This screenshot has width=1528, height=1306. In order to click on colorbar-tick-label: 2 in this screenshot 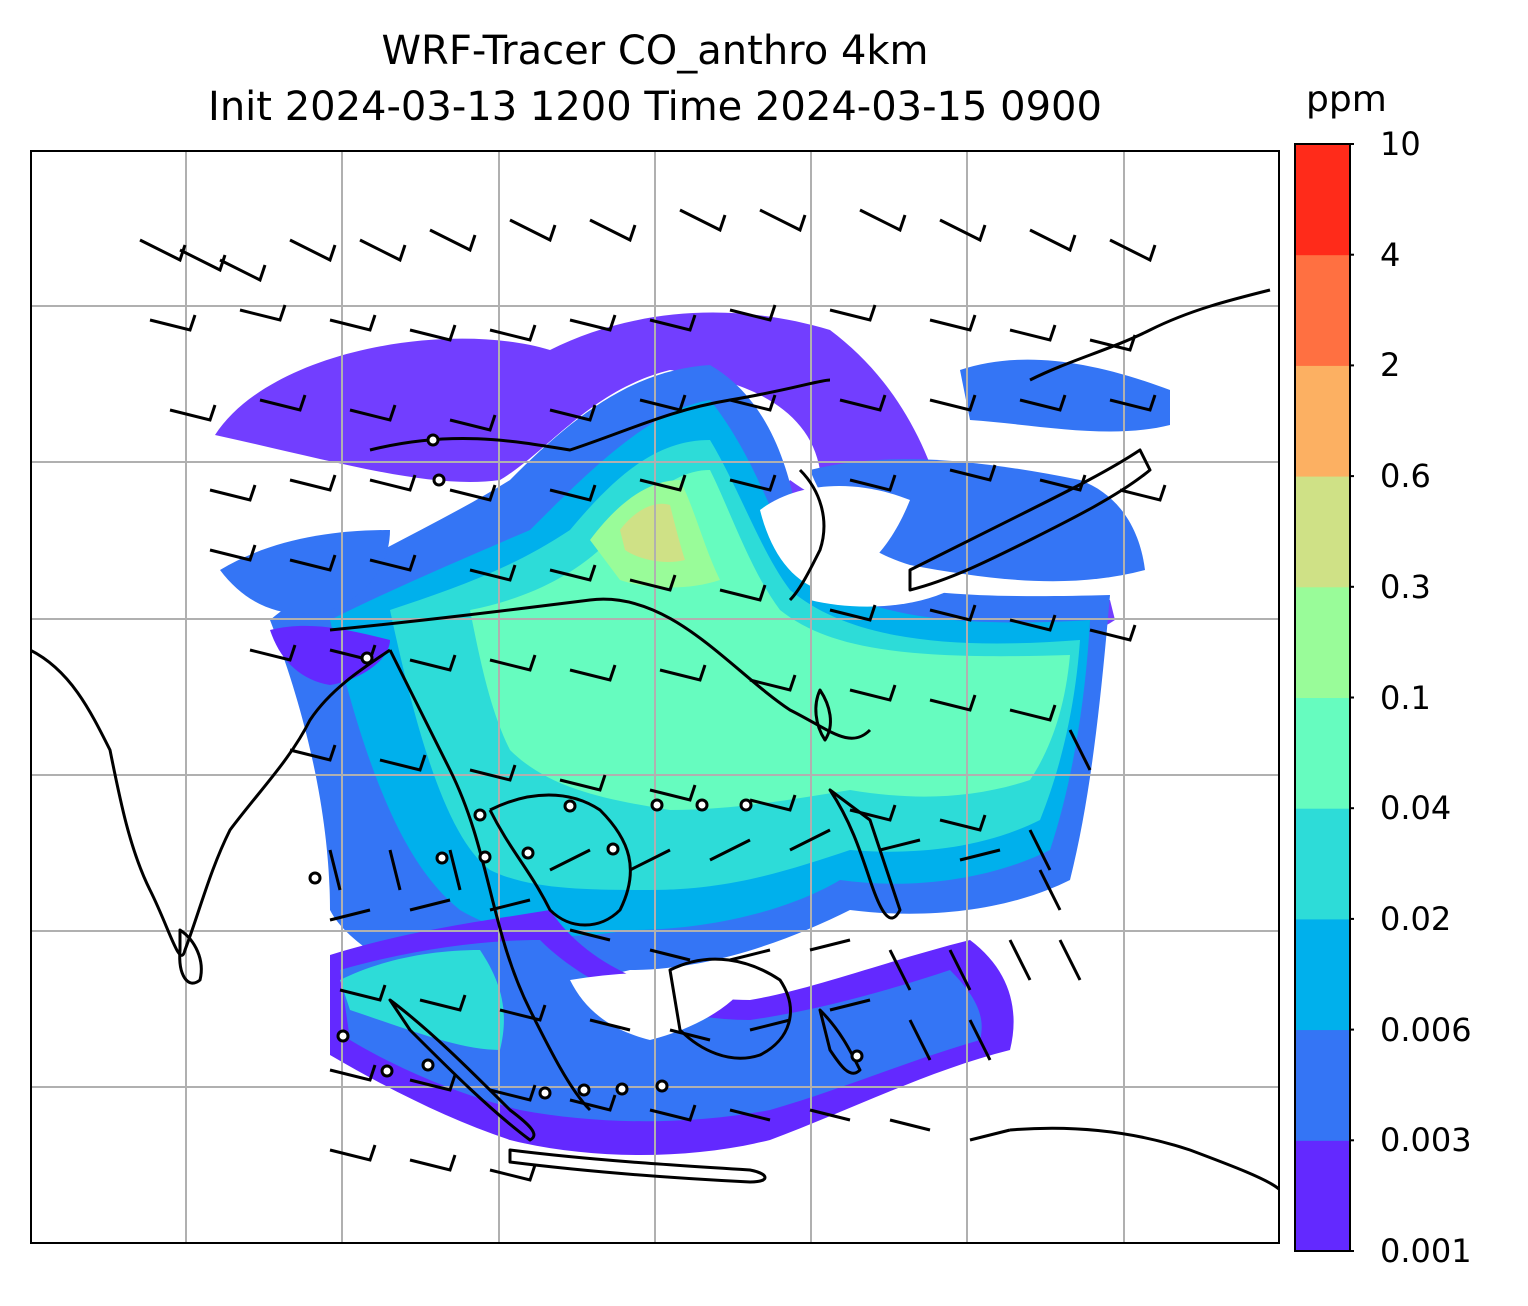, I will do `click(1390, 365)`.